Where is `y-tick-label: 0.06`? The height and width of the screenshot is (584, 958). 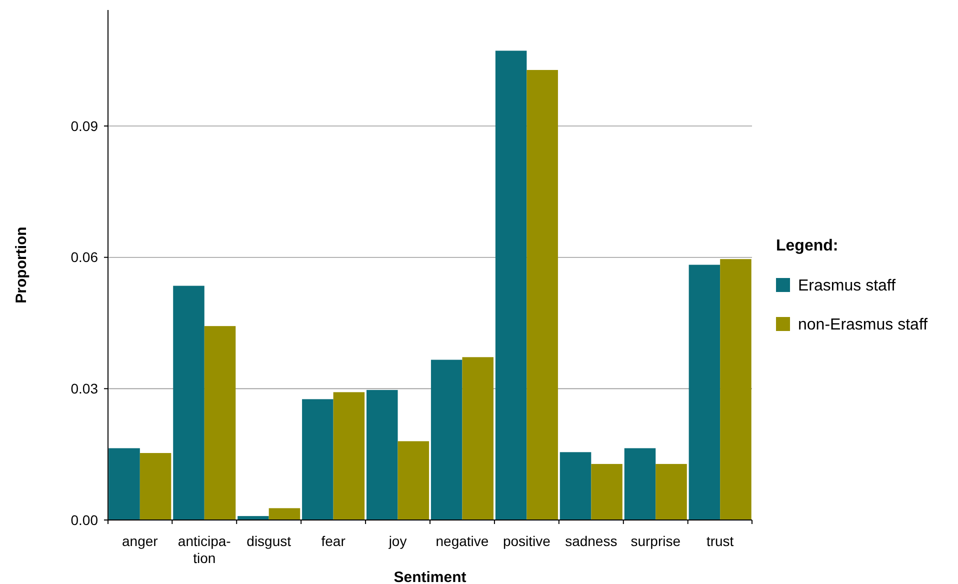 y-tick-label: 0.06 is located at coordinates (84, 257).